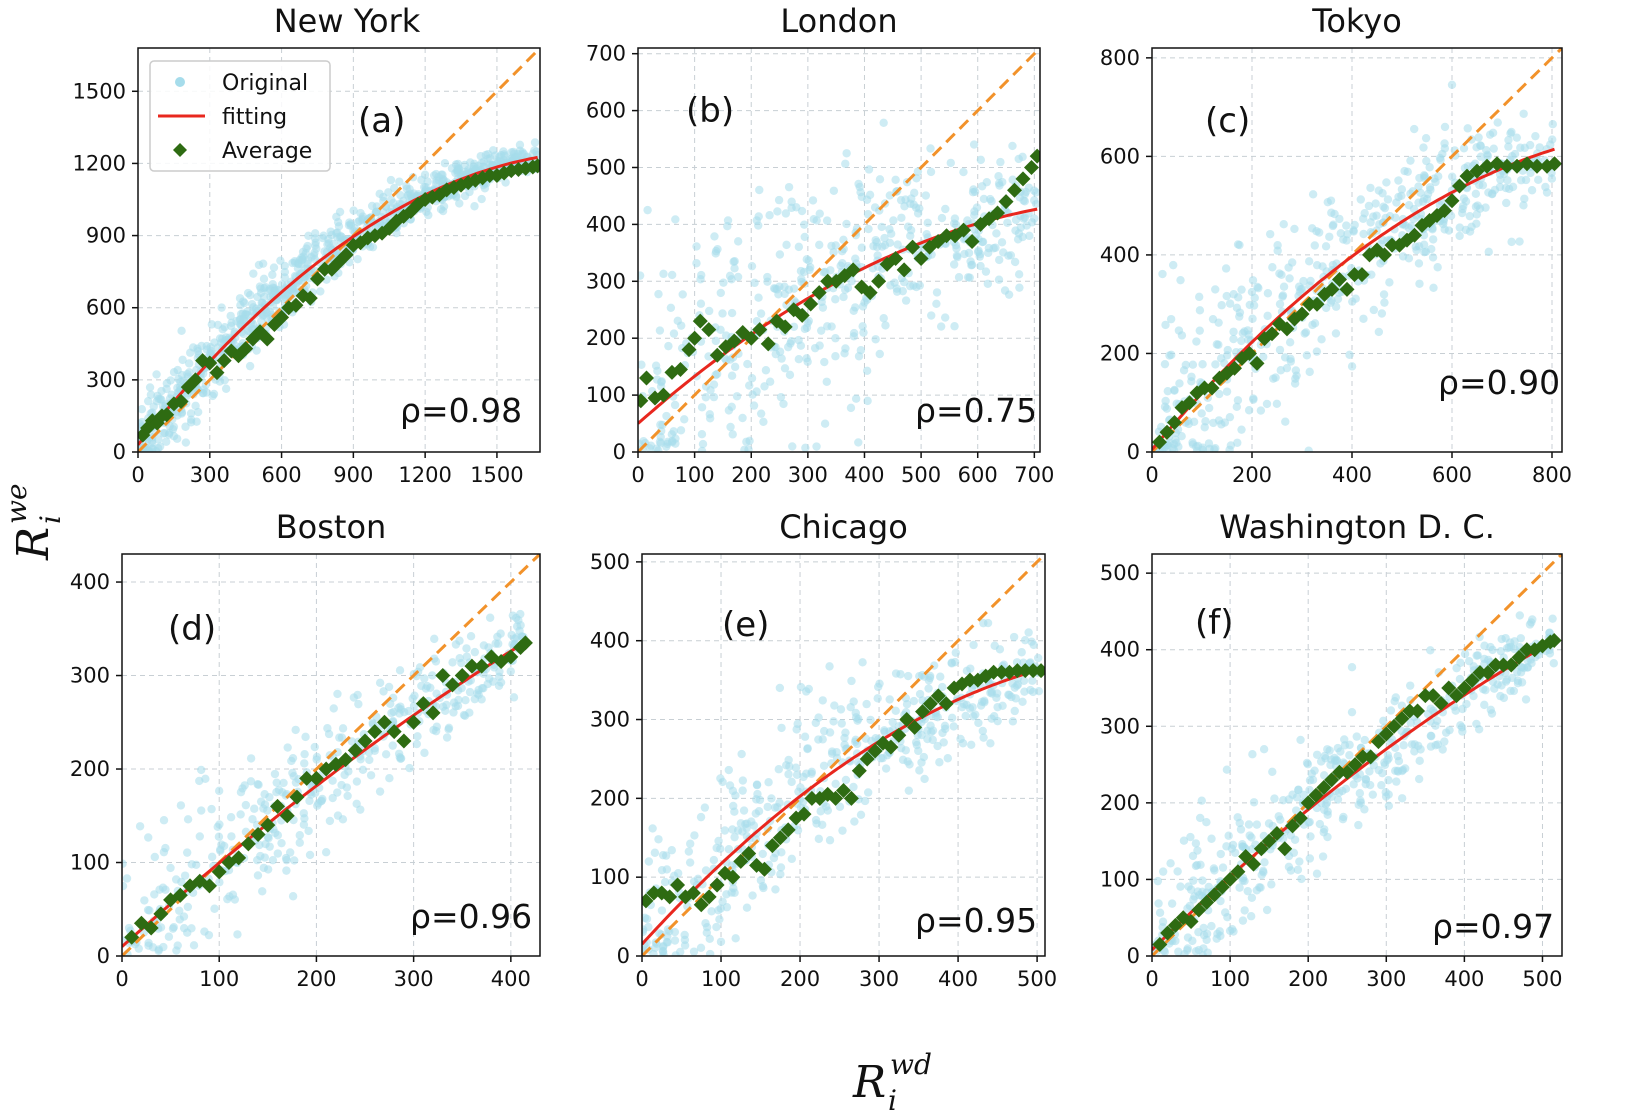 The height and width of the screenshot is (1117, 1628). What do you see at coordinates (879, 979) in the screenshot?
I see `x-tick-label: 300` at bounding box center [879, 979].